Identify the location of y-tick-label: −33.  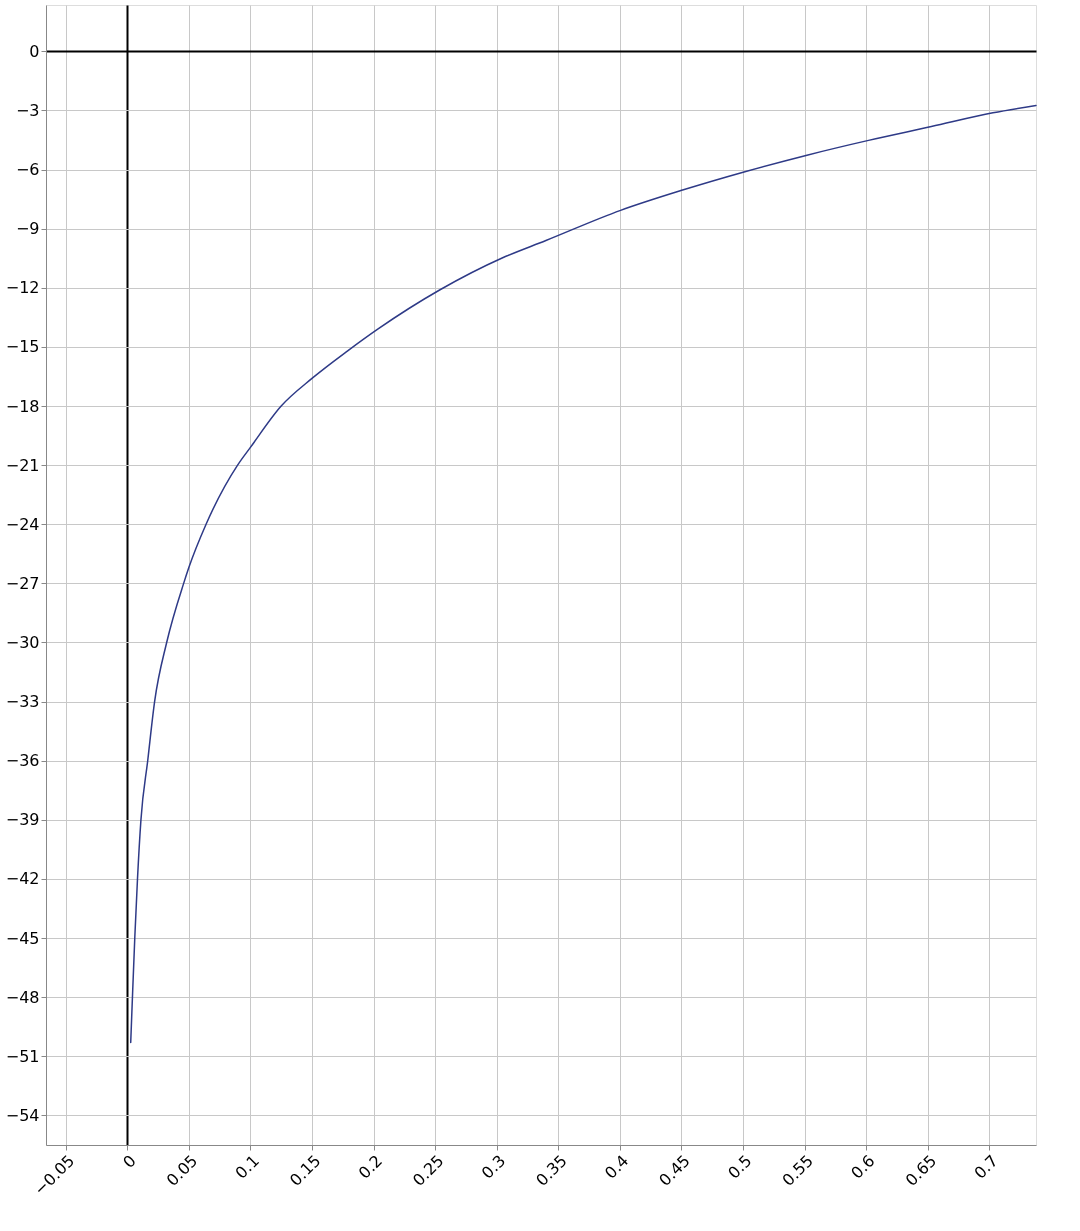
(22, 702).